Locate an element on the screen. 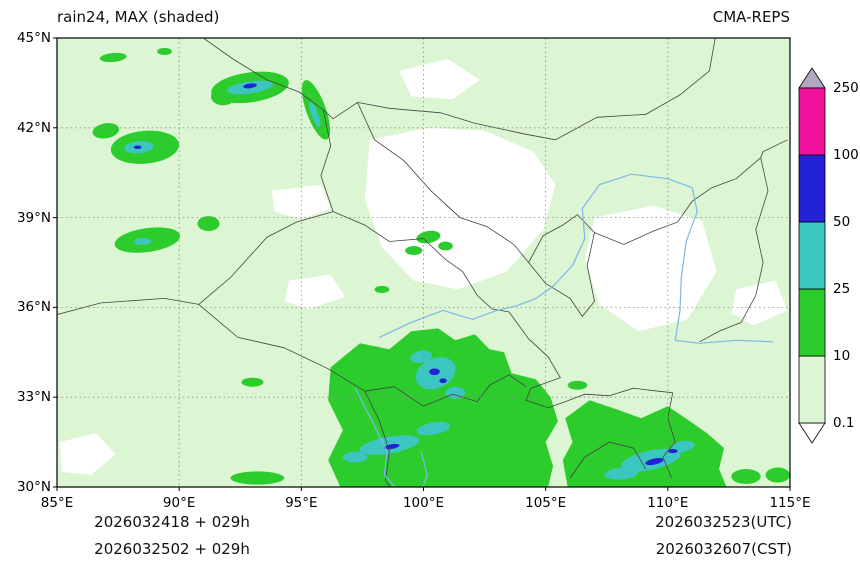 This screenshot has height=576, width=860. y-tick-label: 36°N is located at coordinates (33, 307).